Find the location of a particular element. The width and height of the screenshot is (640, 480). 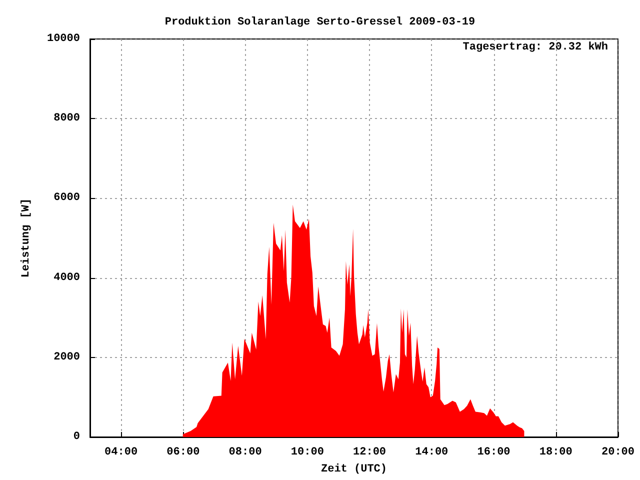

x-tick-label: 04:00 is located at coordinates (121, 452).